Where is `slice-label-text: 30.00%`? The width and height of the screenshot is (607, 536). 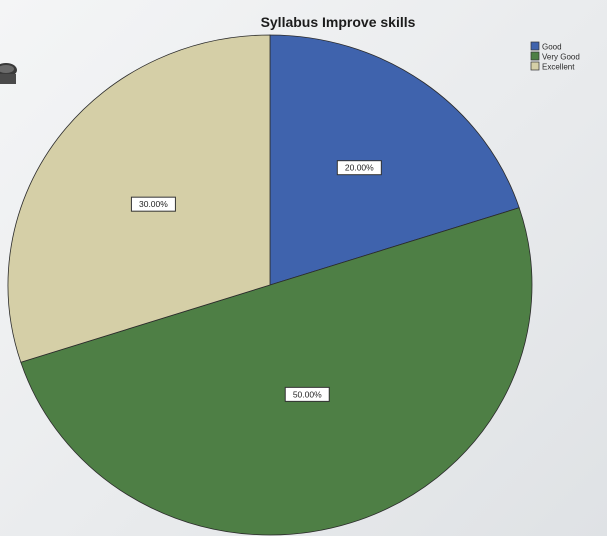
slice-label-text: 30.00% is located at coordinates (153, 204).